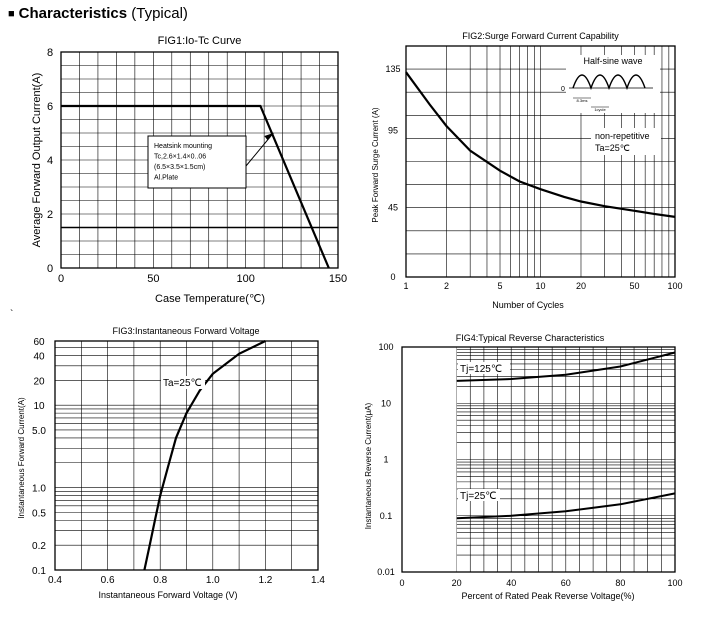 This screenshot has width=701, height=618. What do you see at coordinates (166, 178) in the screenshot?
I see `annotation-text: Al.Plate` at bounding box center [166, 178].